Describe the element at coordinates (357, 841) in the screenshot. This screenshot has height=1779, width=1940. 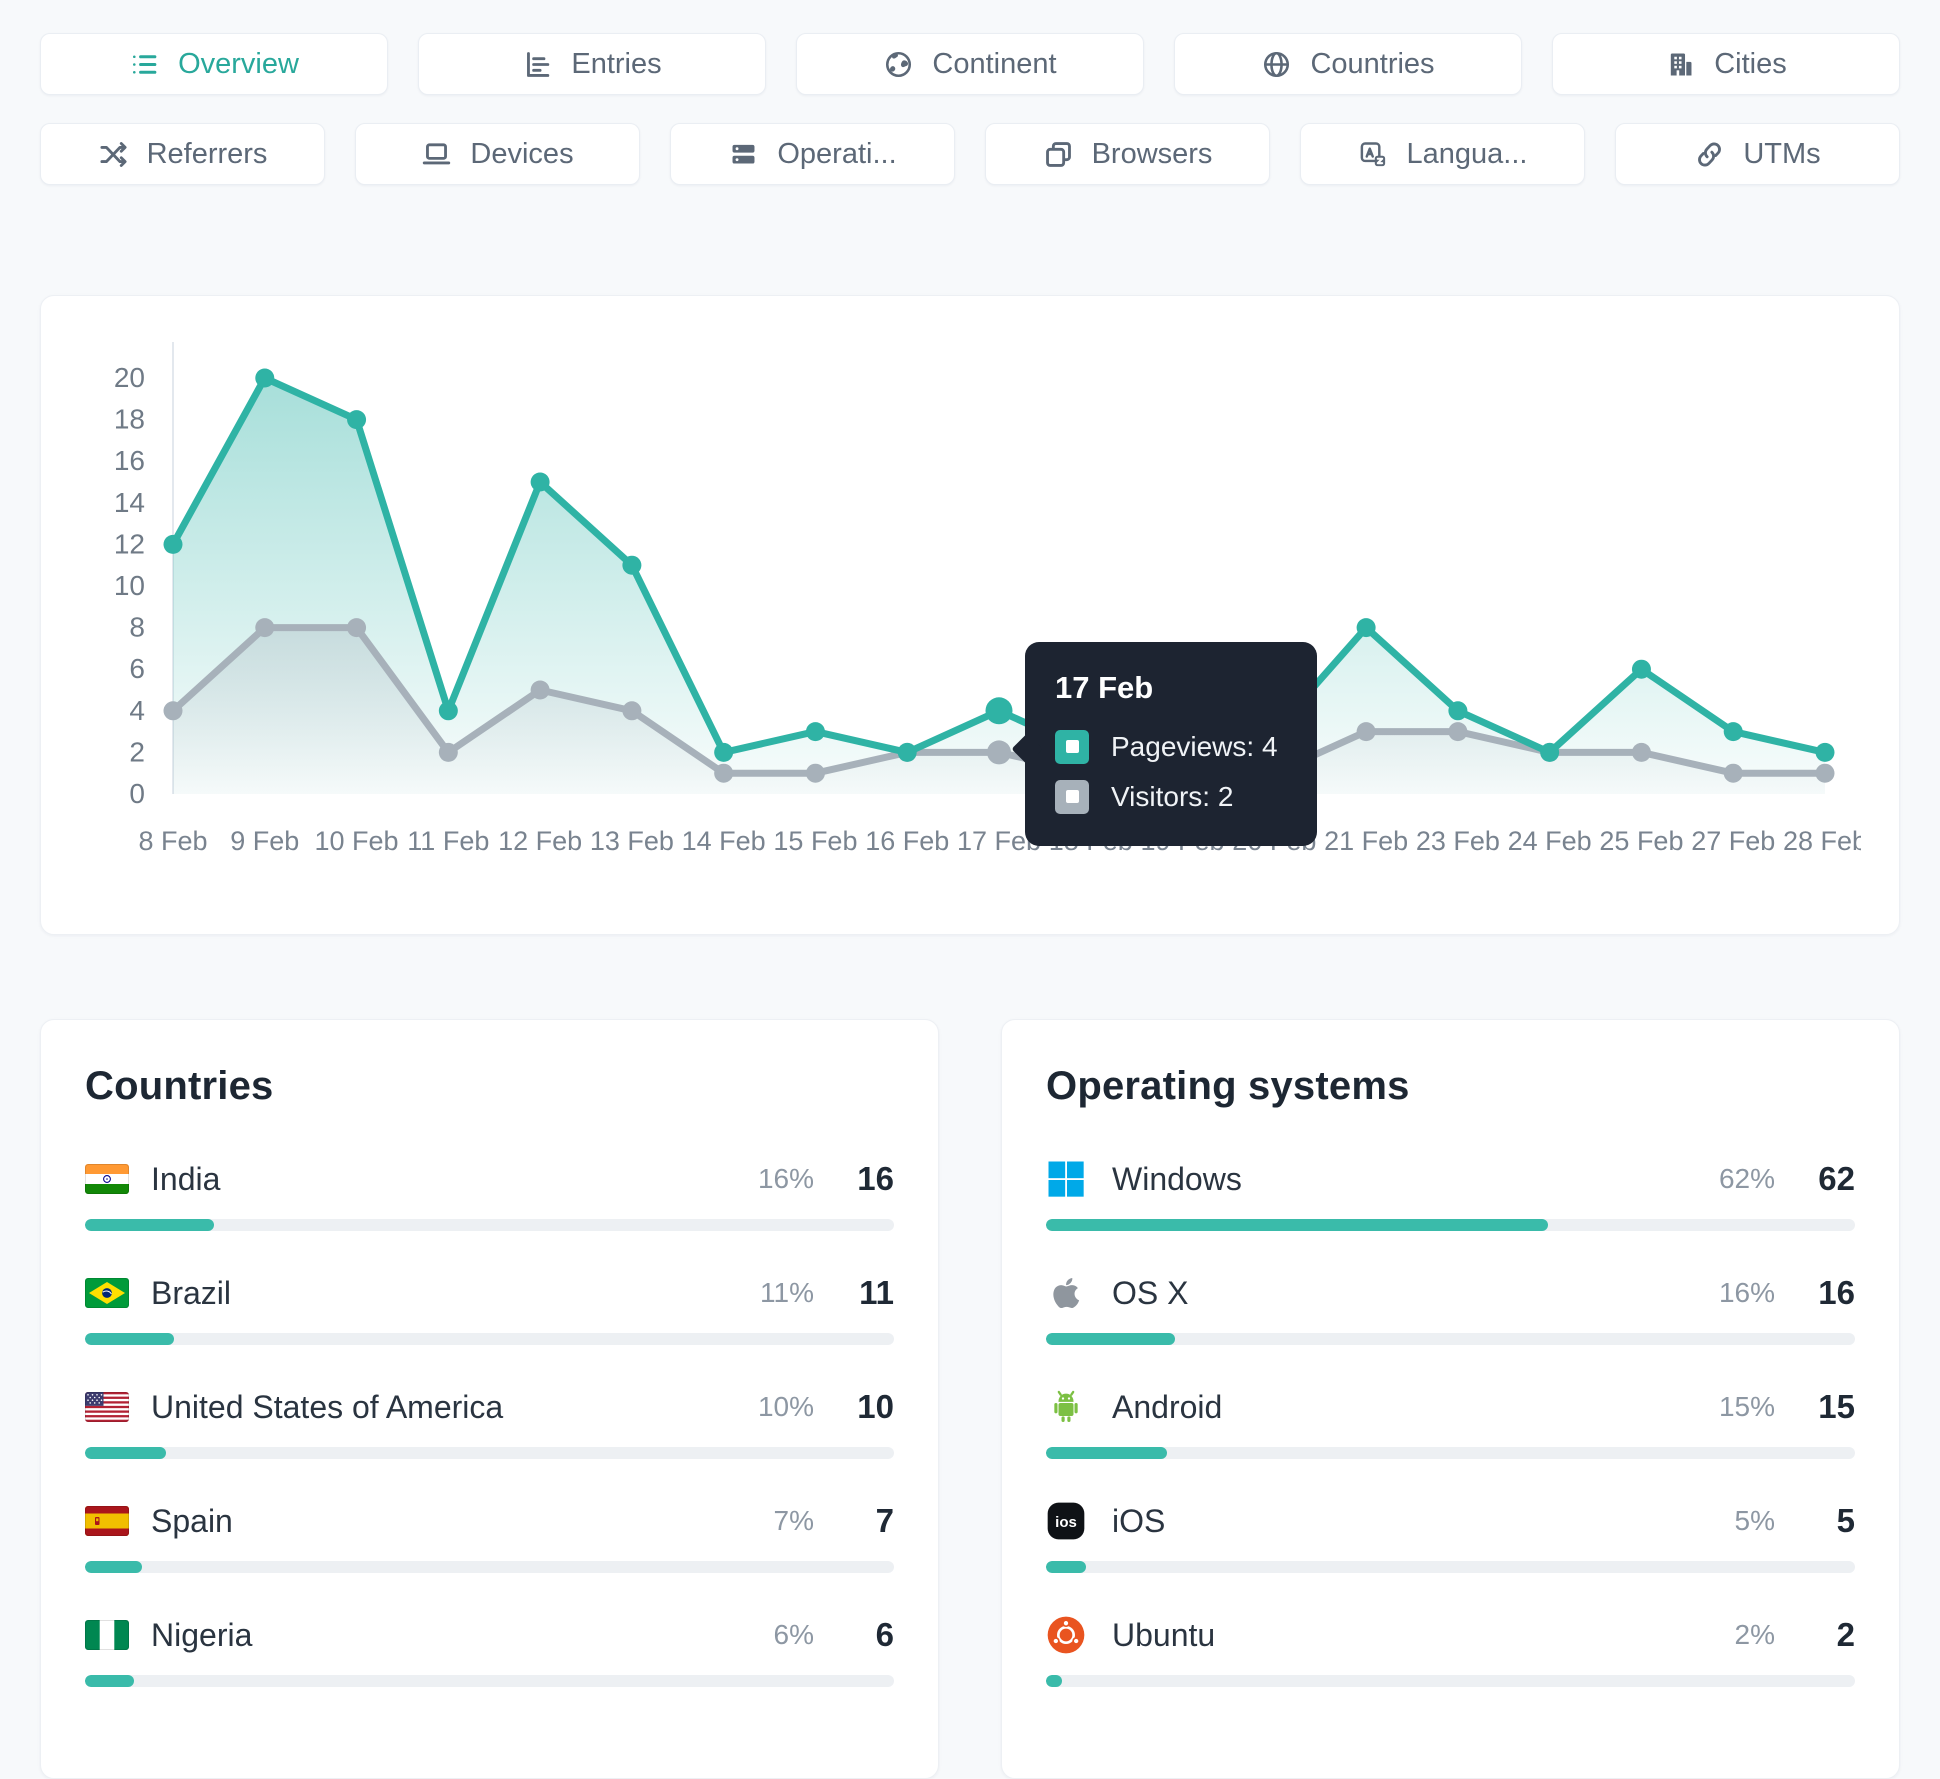
I see `x-axis-label: 10 Feb` at that location.